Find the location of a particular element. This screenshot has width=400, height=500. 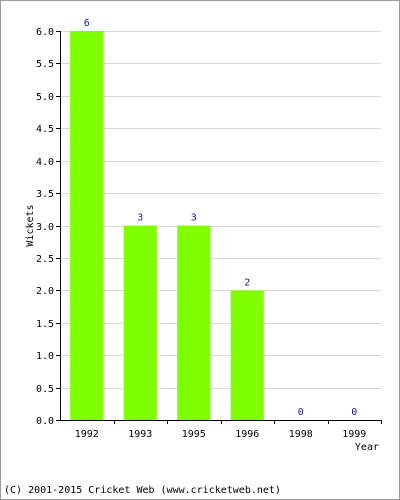

data-label: 2 is located at coordinates (247, 282).